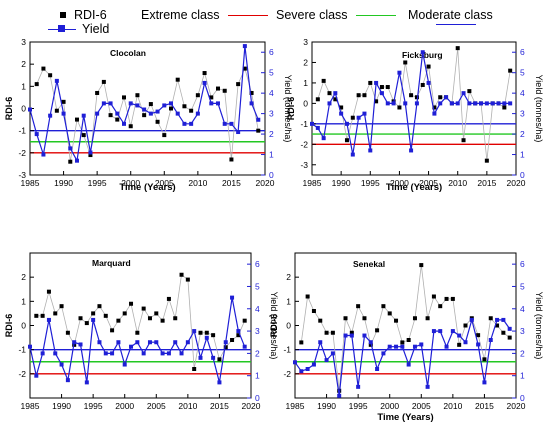  What do you see at coordinates (204, 15) in the screenshot?
I see `legend-item-extreme: Extreme class` at bounding box center [204, 15].